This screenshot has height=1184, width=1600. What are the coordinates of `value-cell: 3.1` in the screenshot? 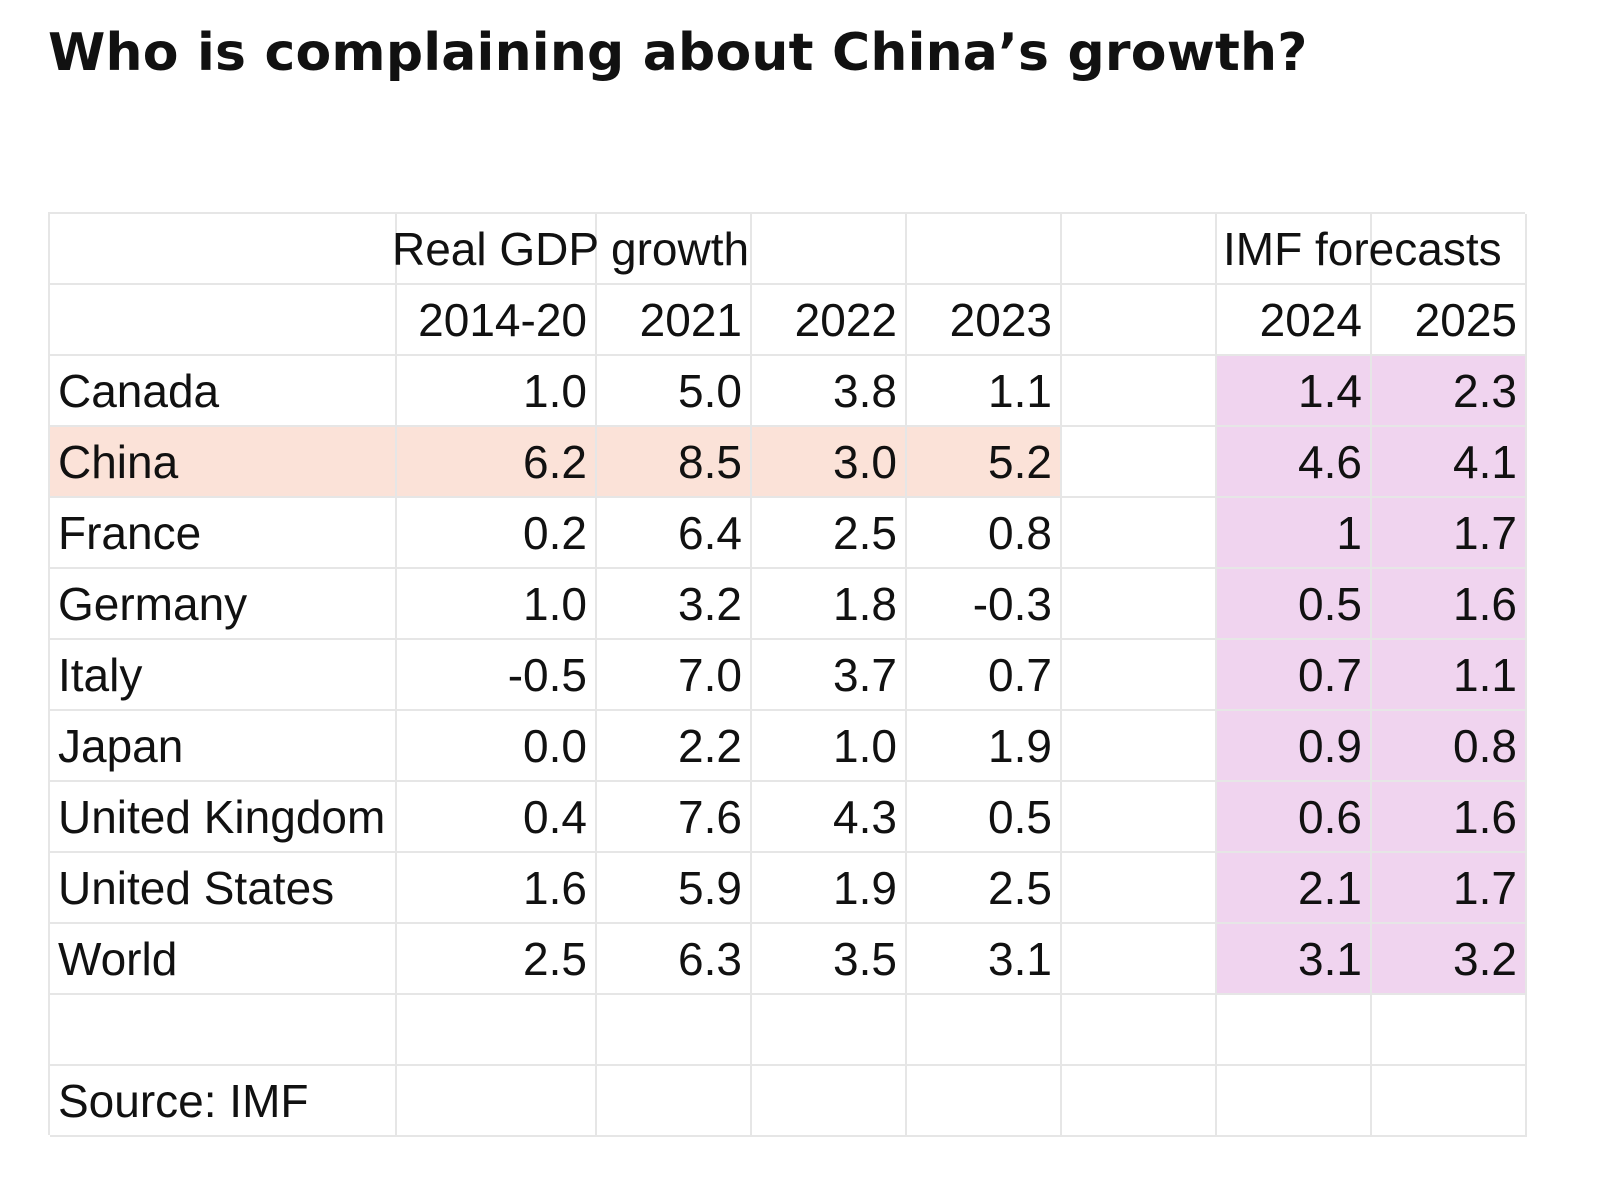 It's located at (984, 959).